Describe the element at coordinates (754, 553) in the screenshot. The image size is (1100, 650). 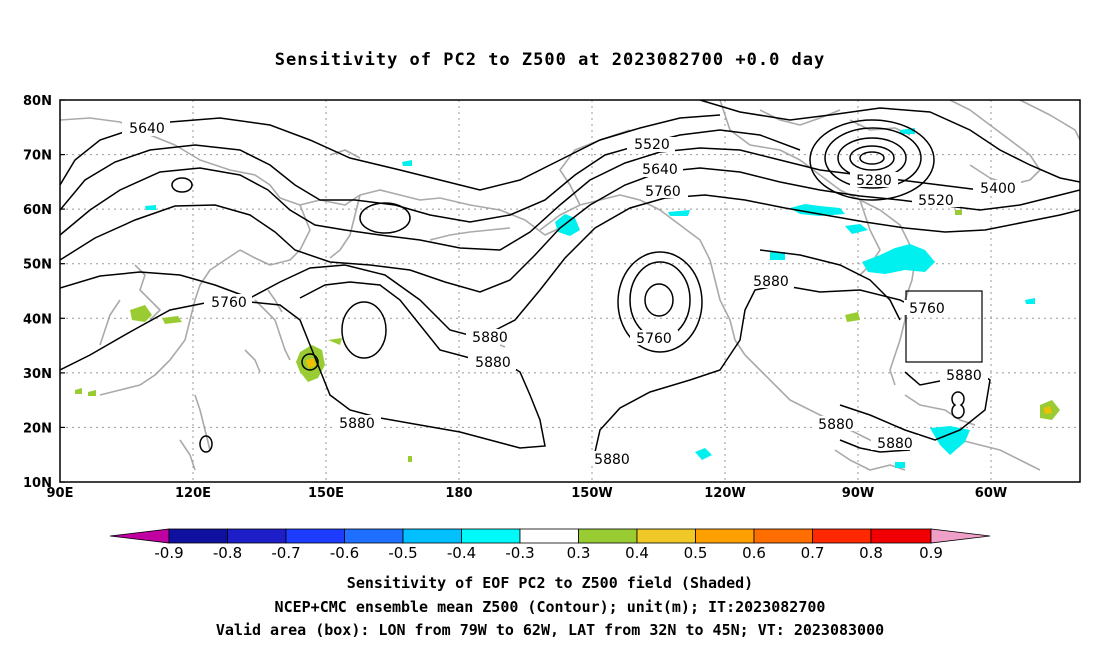
I see `colorbar-label: 0.6` at that location.